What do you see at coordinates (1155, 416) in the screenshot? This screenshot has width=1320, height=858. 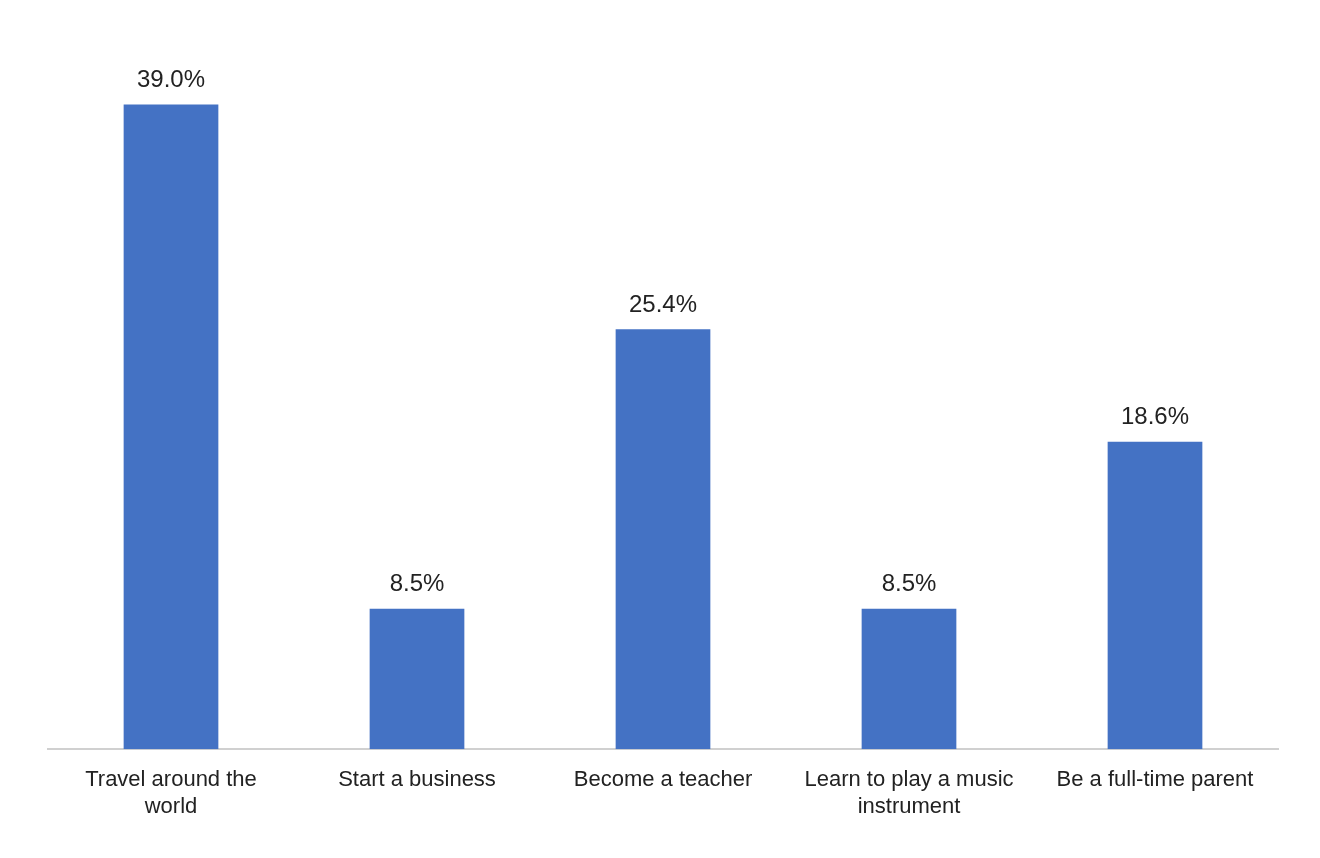 I see `data-label: 18.6%` at bounding box center [1155, 416].